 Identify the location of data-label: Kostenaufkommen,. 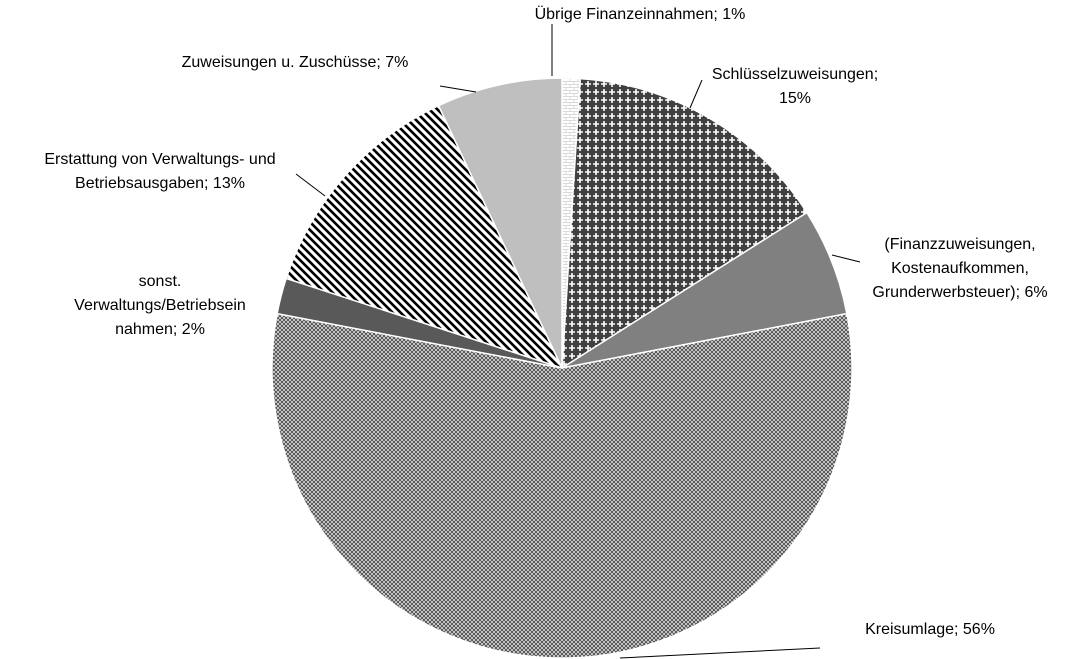
(960, 268).